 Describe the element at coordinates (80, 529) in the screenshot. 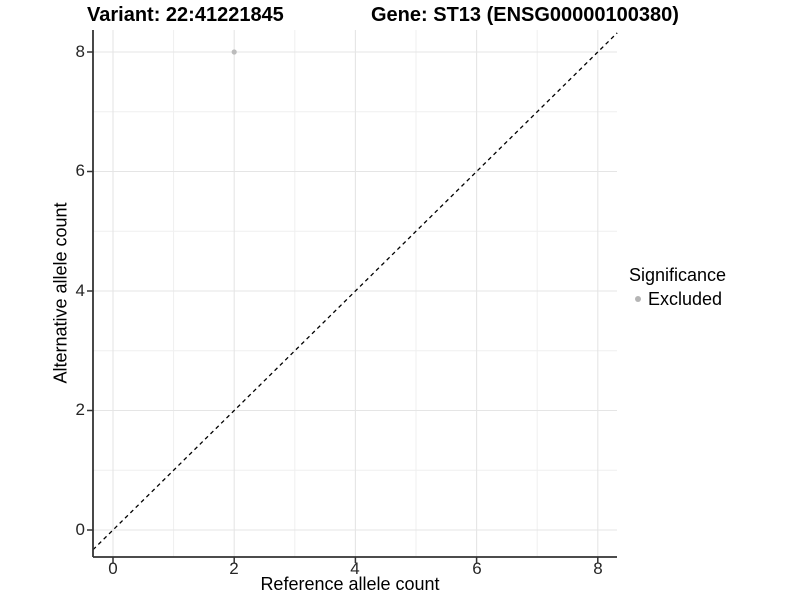

I see `y-tick-label-0: 0` at that location.